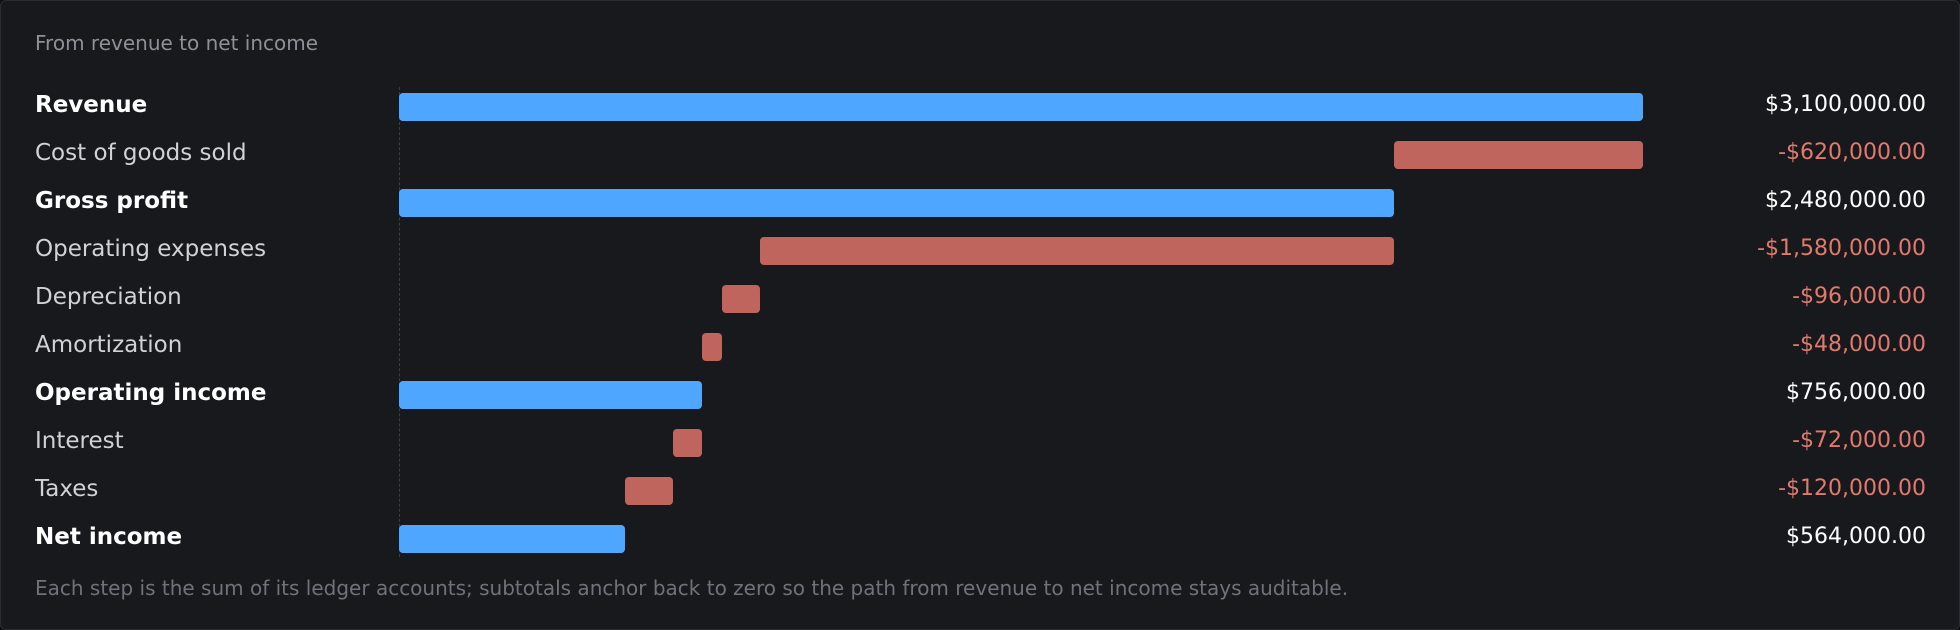  I want to click on waterfall-row: Depreciation -$96,000.00, so click(980, 297).